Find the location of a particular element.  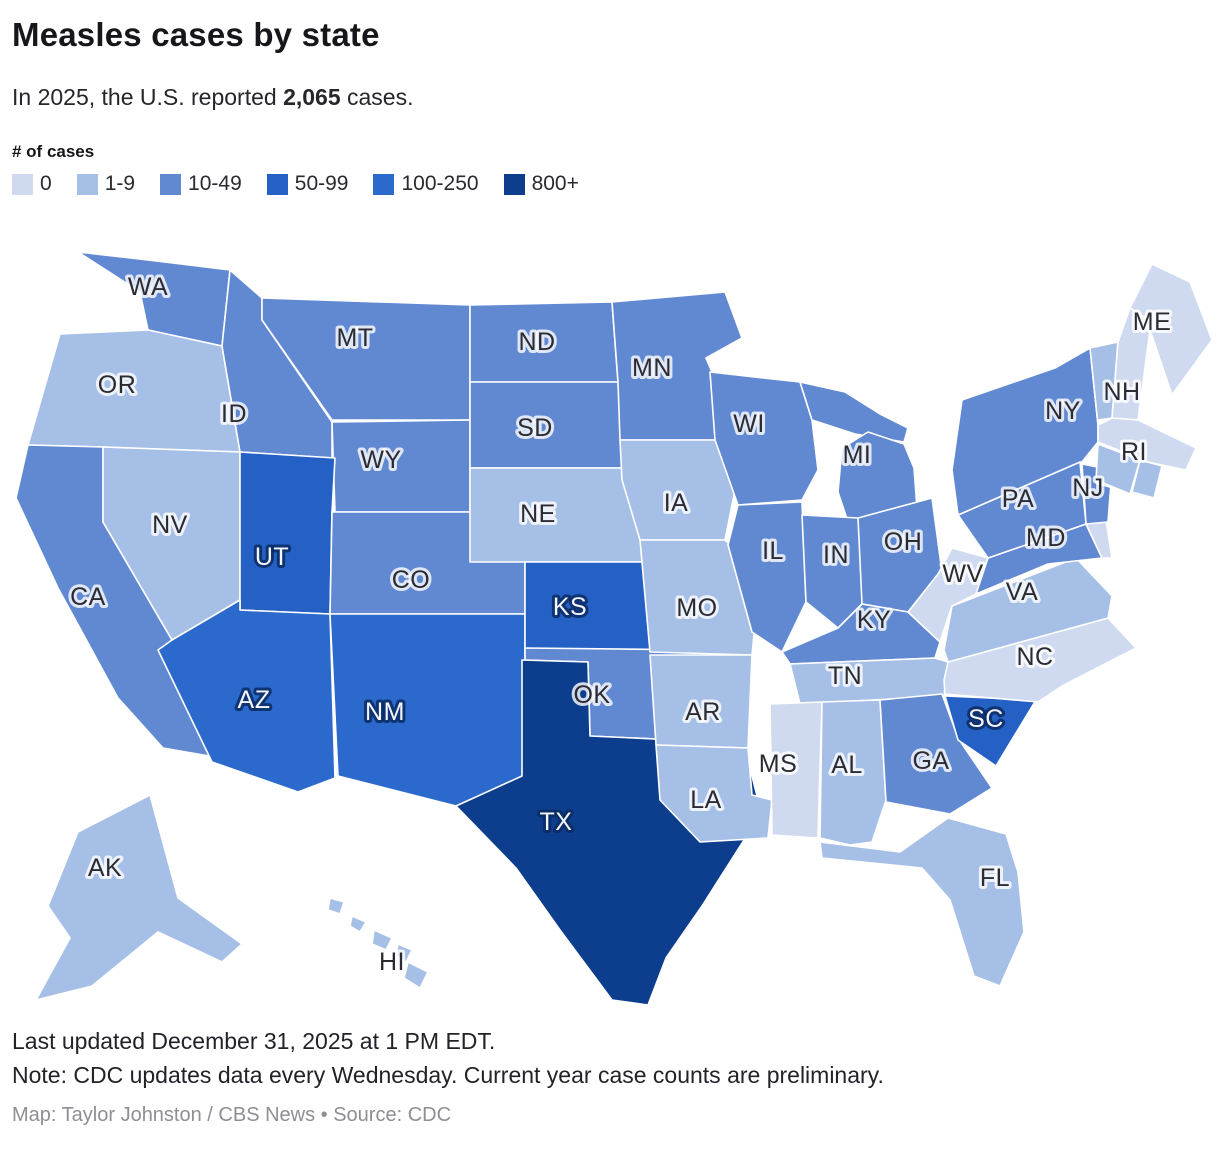

page-title: Measles cases by state is located at coordinates (196, 34).